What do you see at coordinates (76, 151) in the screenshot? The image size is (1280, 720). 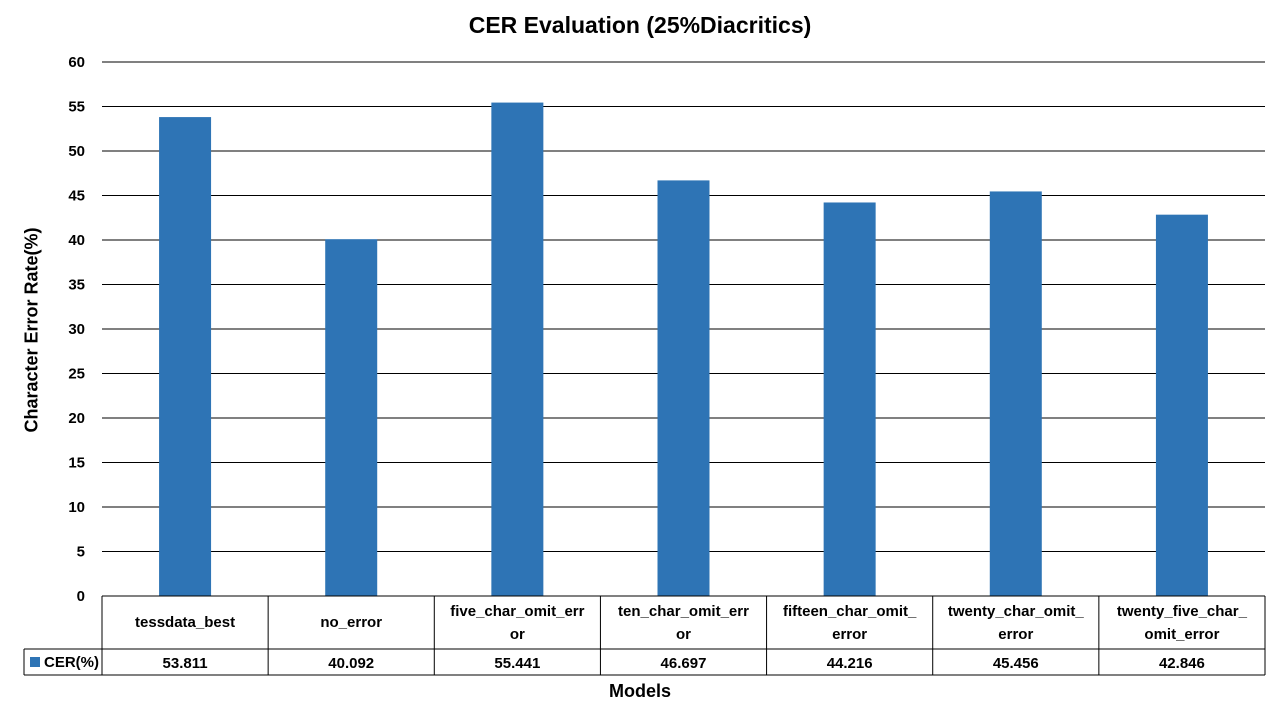 I see `y-tick-label: 50` at bounding box center [76, 151].